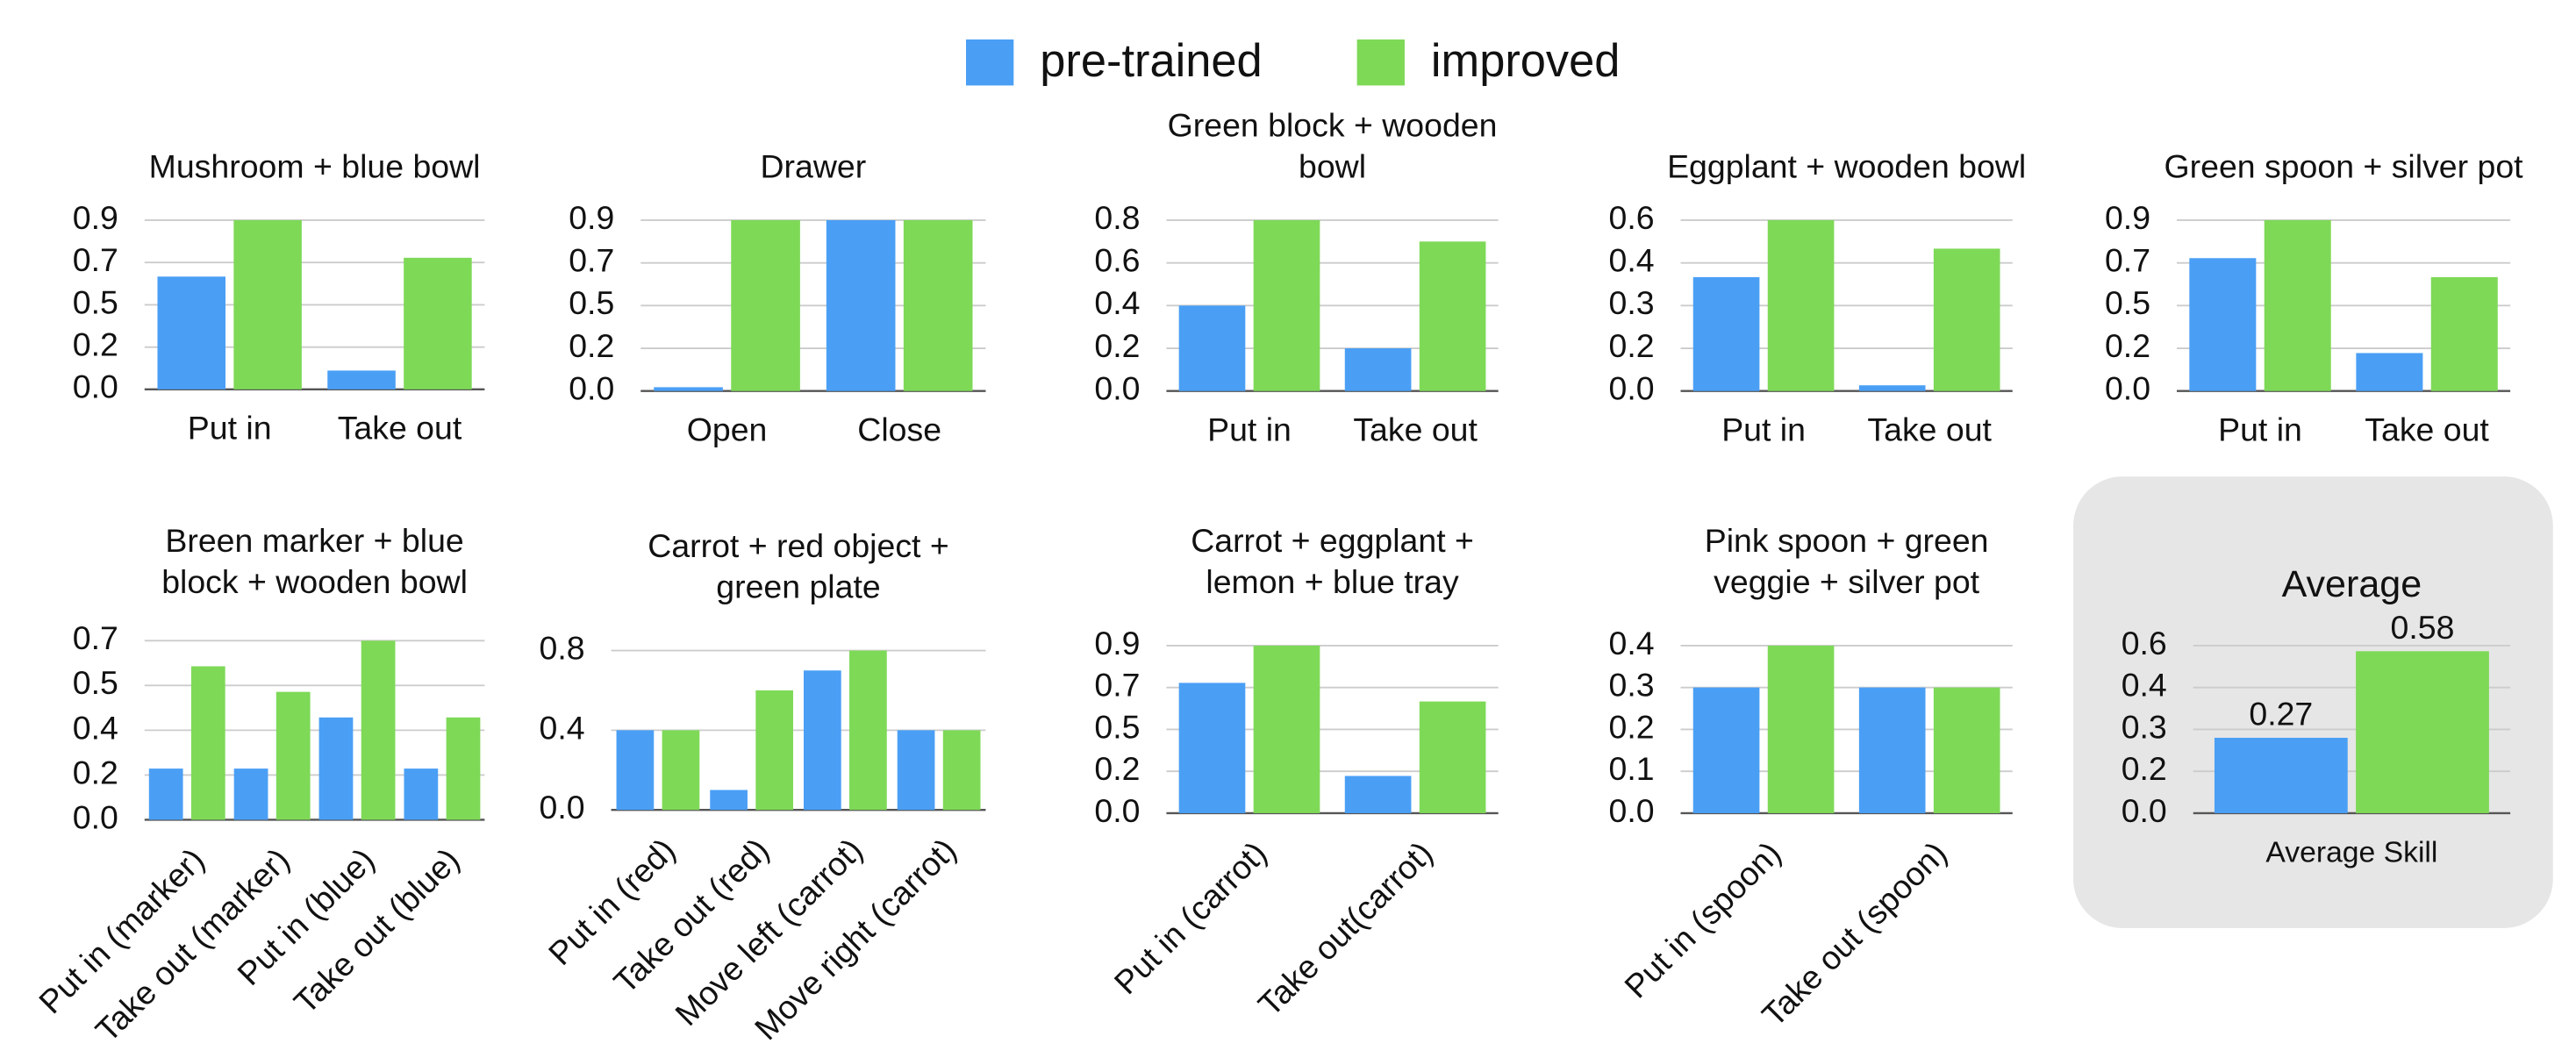 The width and height of the screenshot is (2576, 1058). I want to click on chart-title: Green spoon + silver pot, so click(2343, 167).